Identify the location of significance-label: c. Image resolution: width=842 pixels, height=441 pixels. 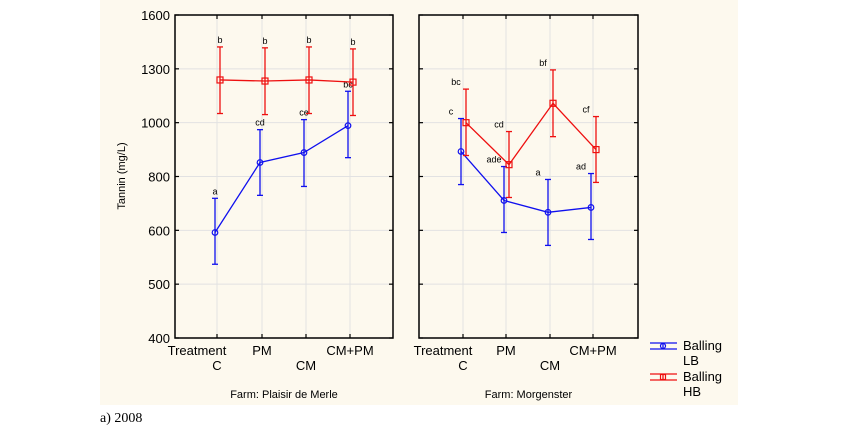
(451, 112).